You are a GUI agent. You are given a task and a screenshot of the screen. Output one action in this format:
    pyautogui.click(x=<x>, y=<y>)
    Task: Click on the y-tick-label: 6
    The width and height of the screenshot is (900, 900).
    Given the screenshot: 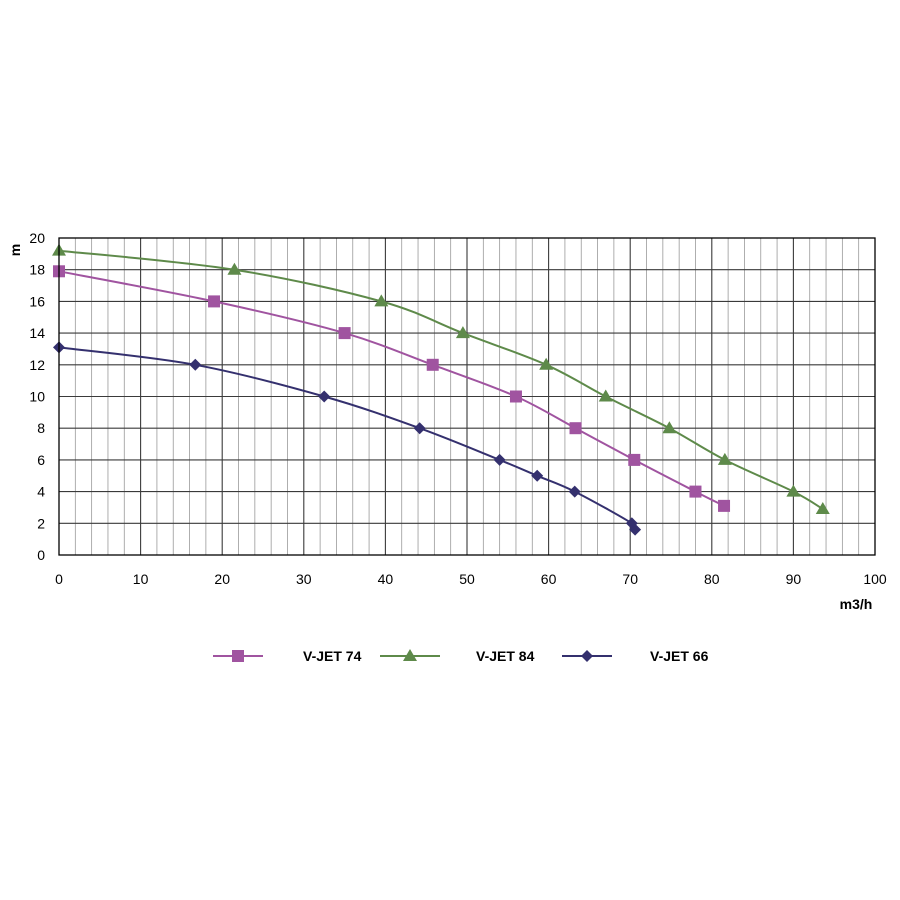 What is the action you would take?
    pyautogui.click(x=41, y=460)
    